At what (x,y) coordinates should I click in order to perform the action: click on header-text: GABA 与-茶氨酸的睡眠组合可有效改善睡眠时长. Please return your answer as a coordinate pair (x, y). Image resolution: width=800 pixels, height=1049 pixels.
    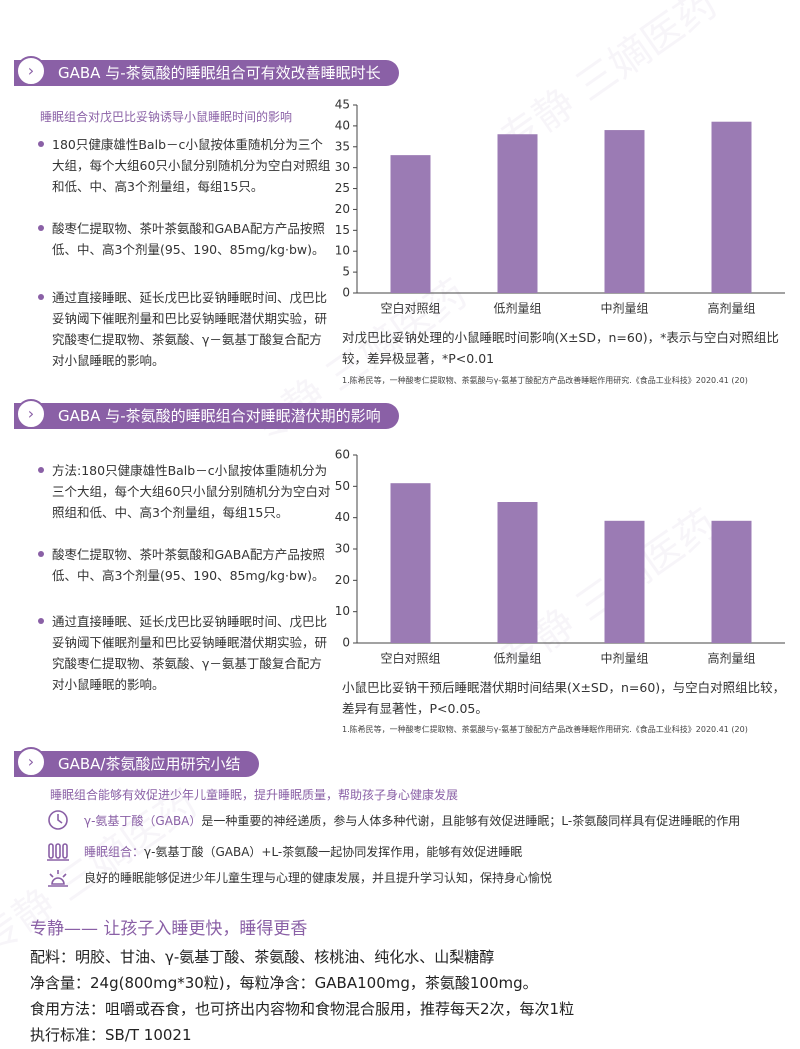
    Looking at the image, I should click on (219, 73).